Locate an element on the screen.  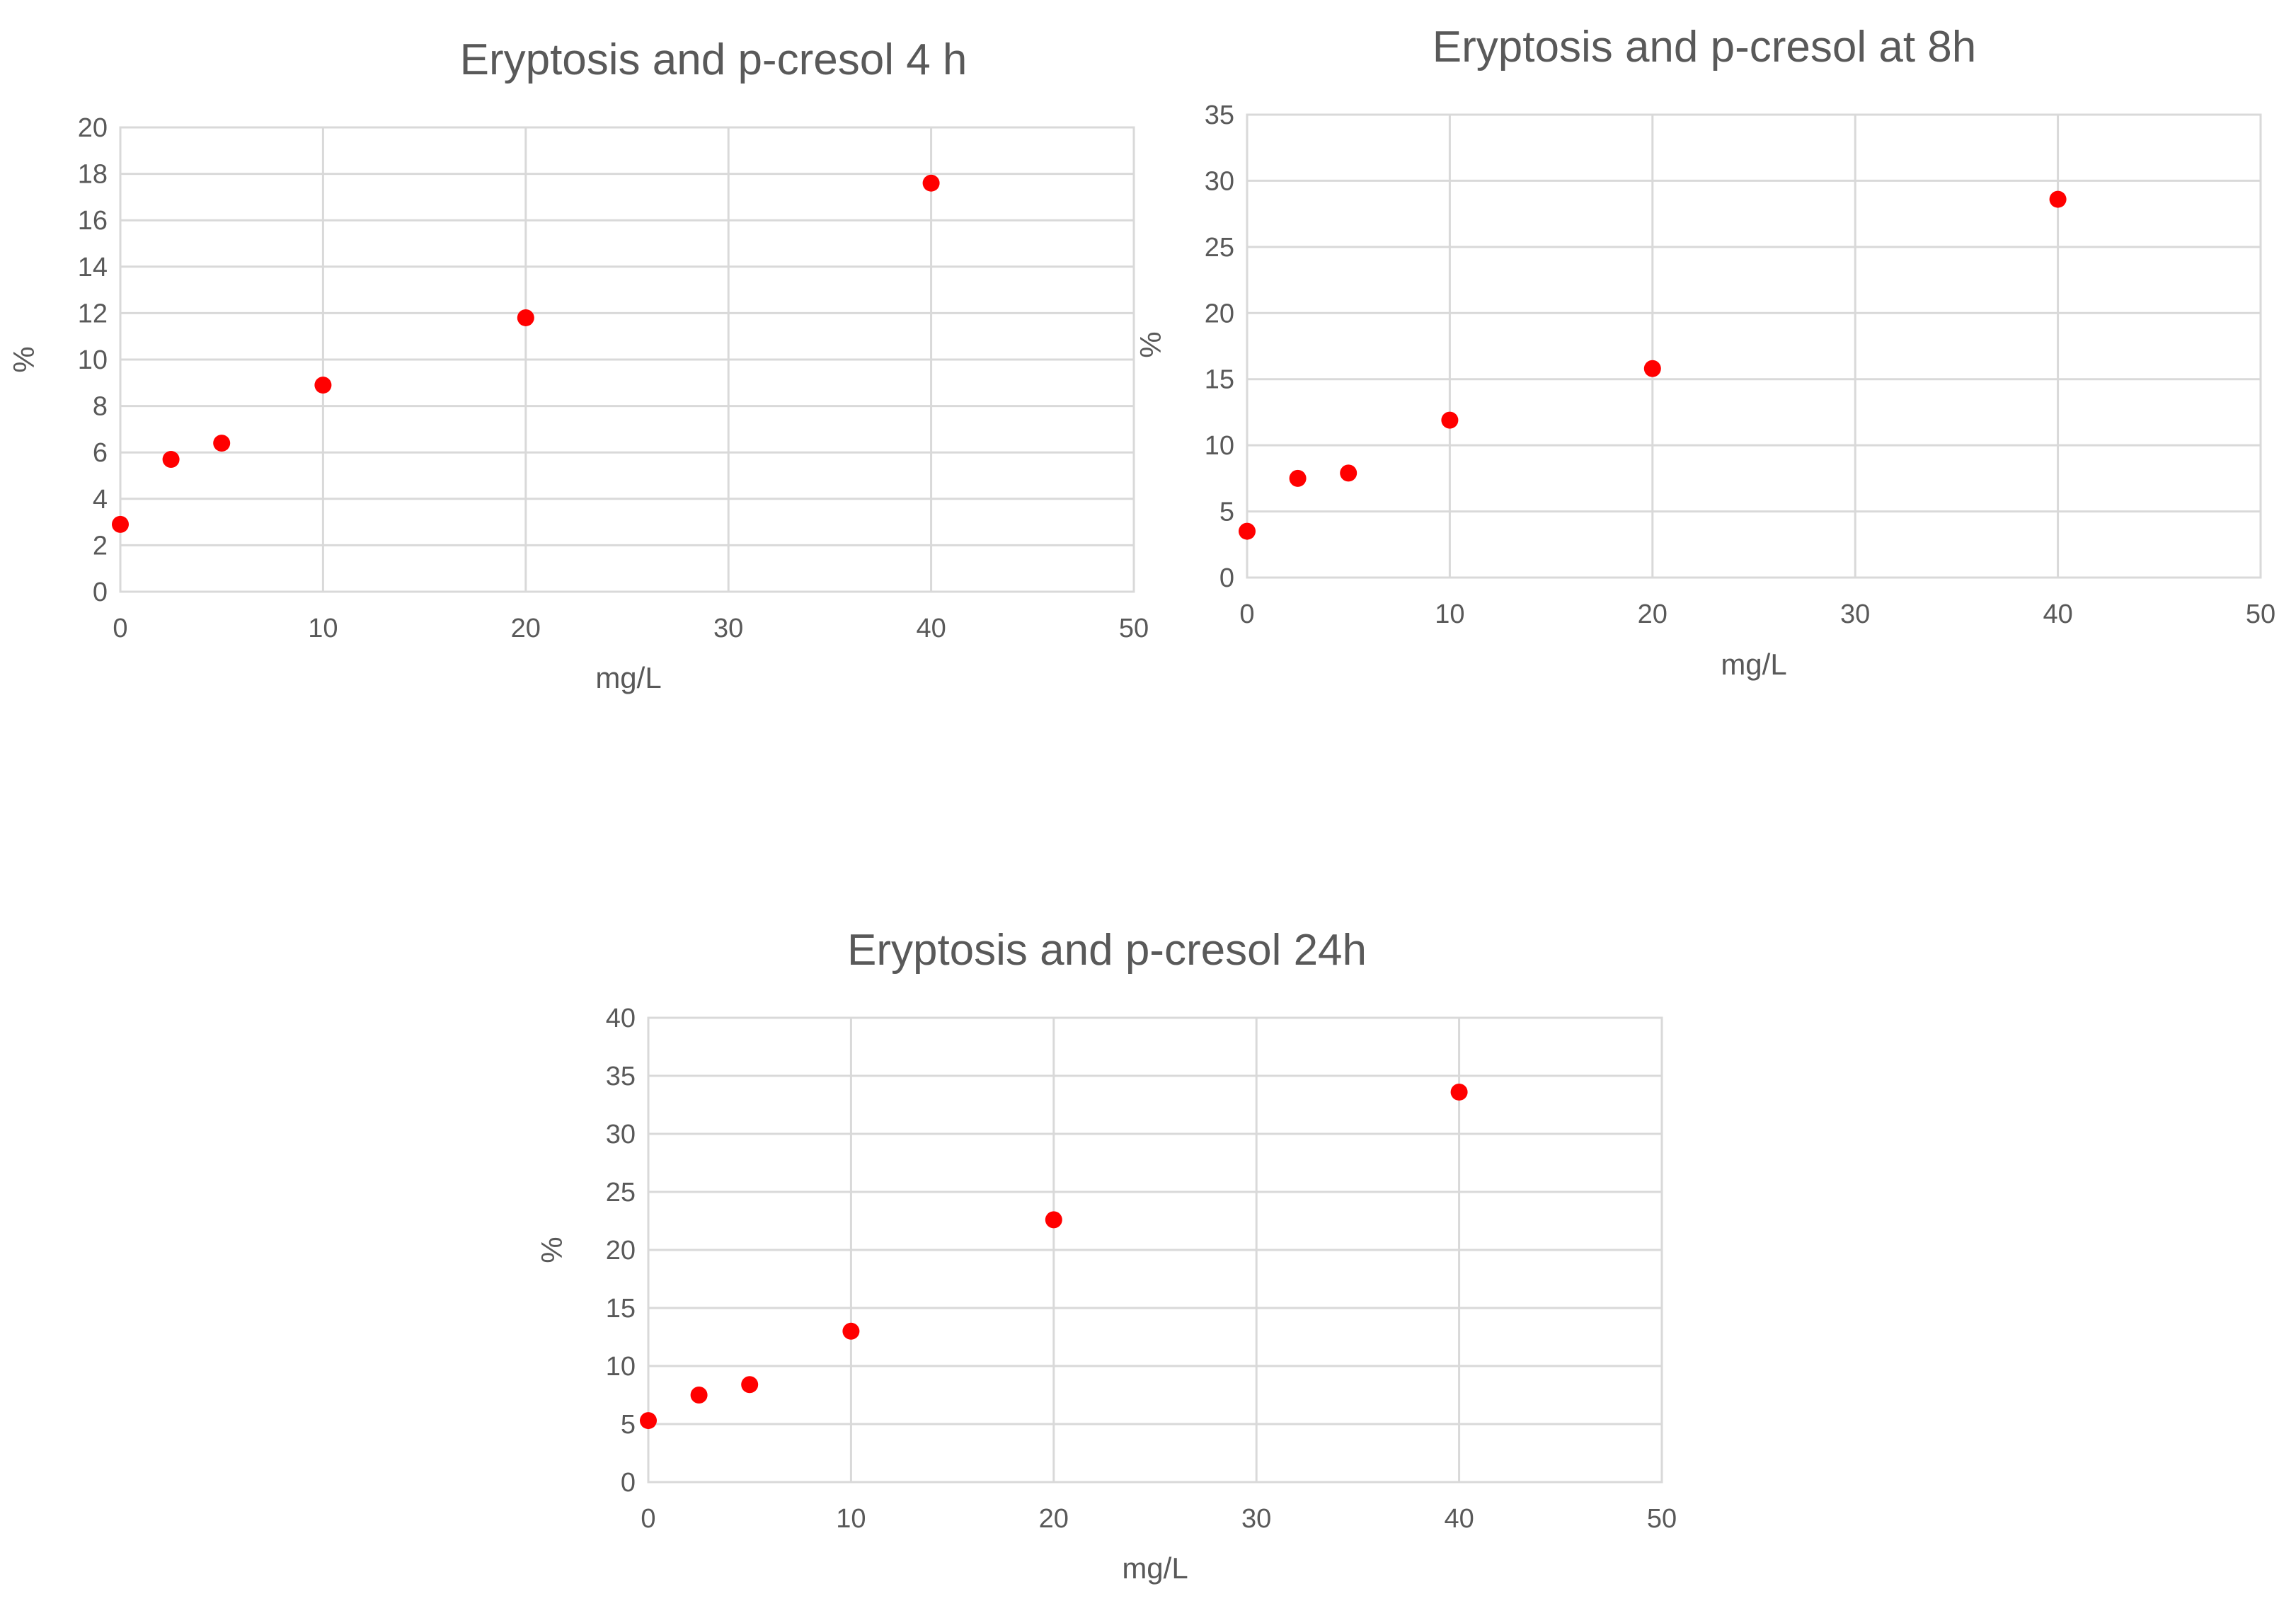
chart-4h-x-axis-label: mg/L is located at coordinates (628, 677).